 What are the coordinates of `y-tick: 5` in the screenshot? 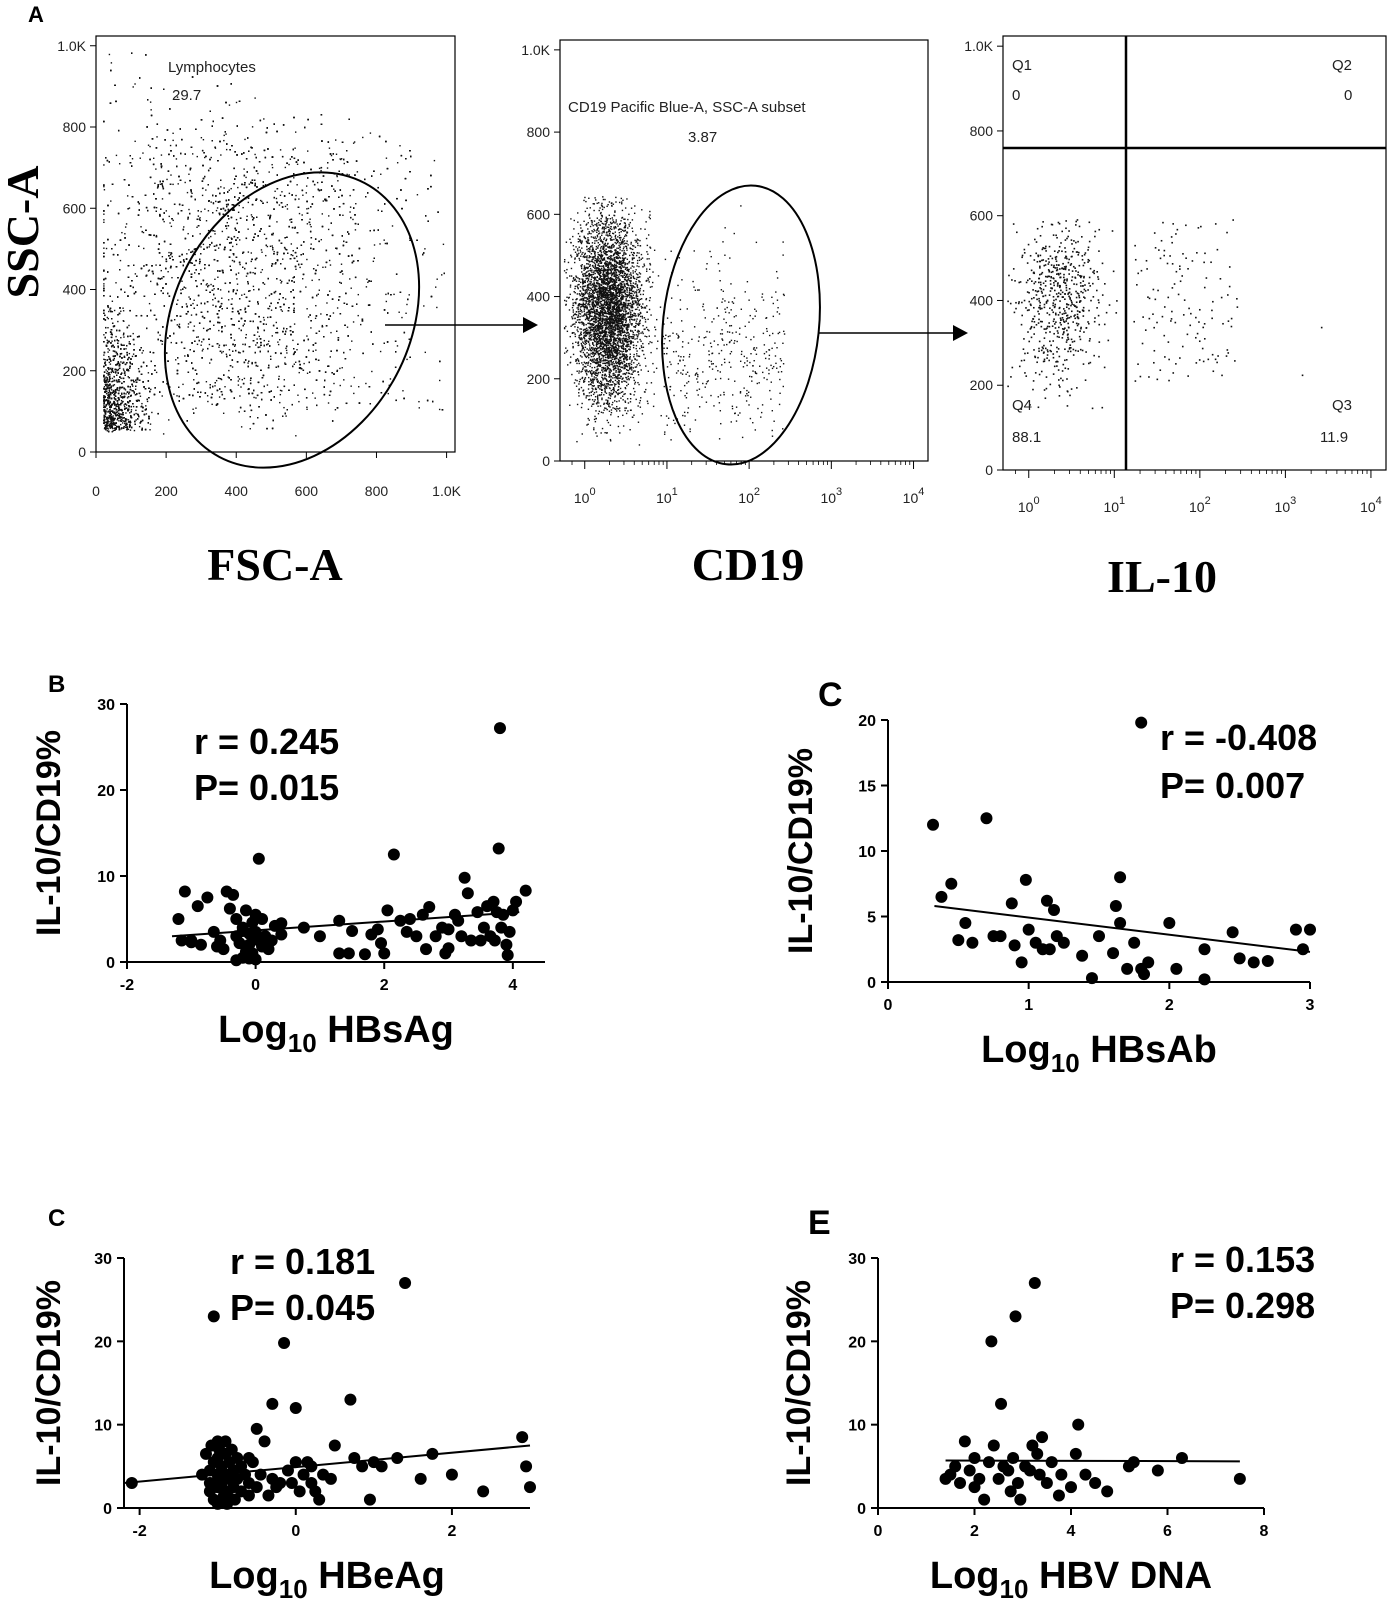 It's located at (877, 918).